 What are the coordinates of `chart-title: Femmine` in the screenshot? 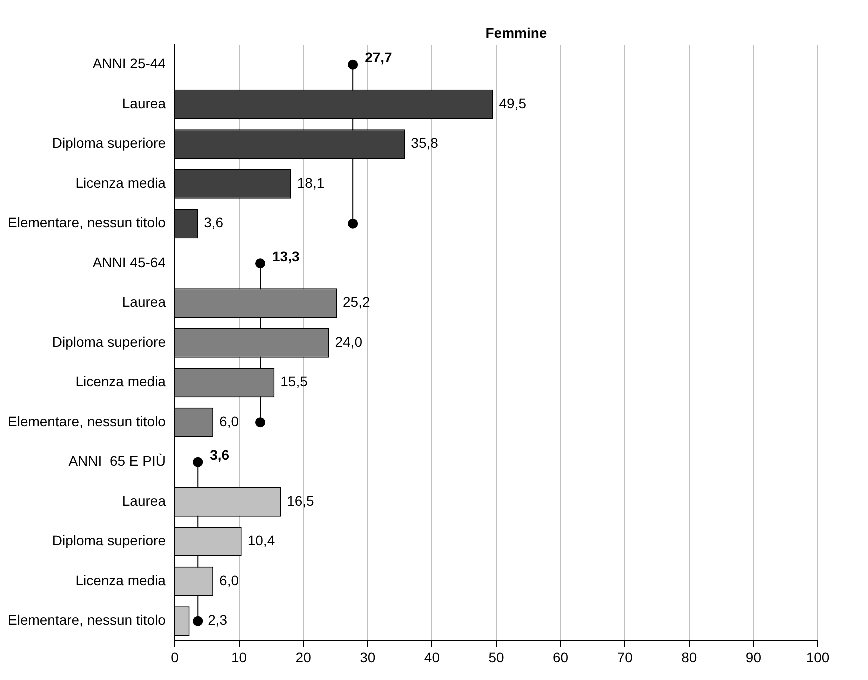 It's located at (517, 32).